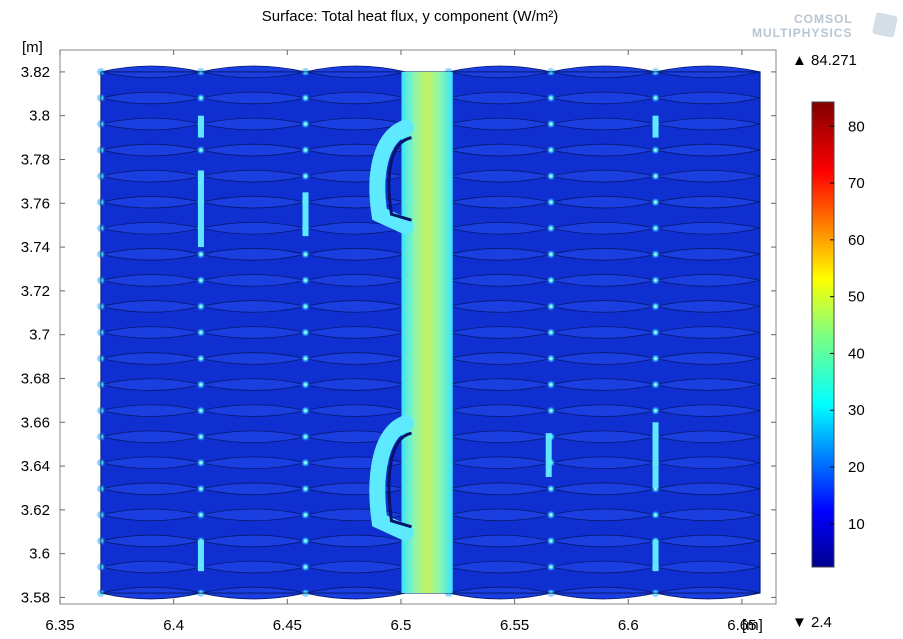  What do you see at coordinates (856, 467) in the screenshot?
I see `colorbar-tick-label: 20` at bounding box center [856, 467].